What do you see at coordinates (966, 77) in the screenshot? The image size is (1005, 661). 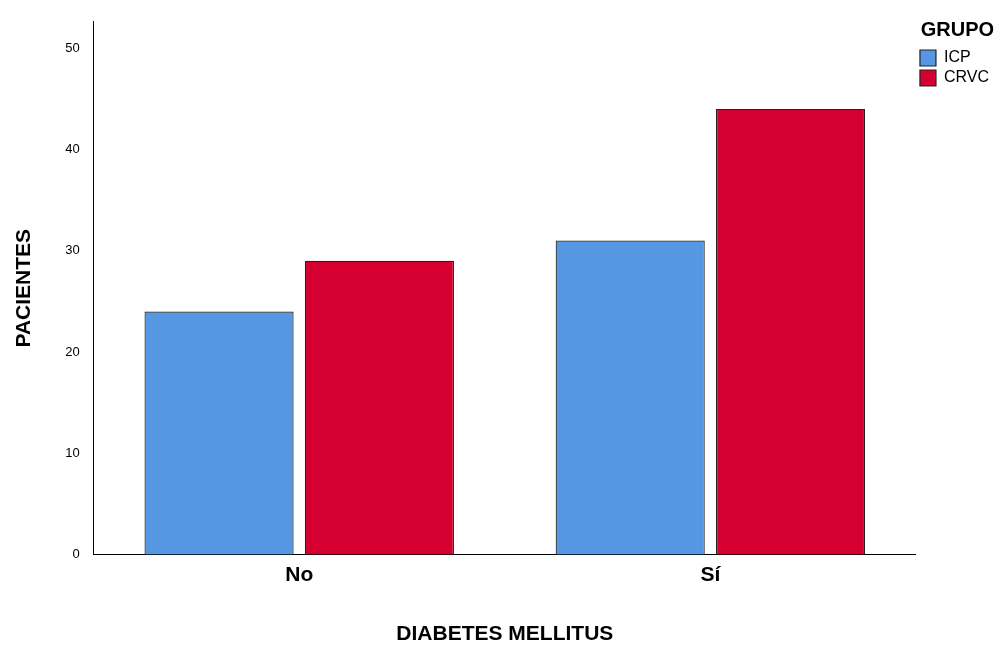 I see `legend-label: CRVC` at bounding box center [966, 77].